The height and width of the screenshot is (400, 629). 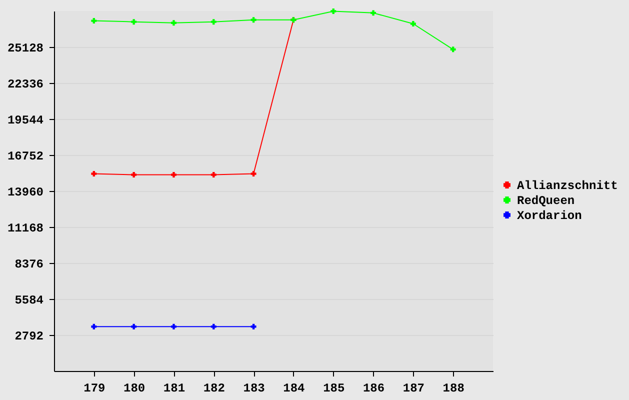 I want to click on y-tick-label: 8376, so click(x=29, y=265).